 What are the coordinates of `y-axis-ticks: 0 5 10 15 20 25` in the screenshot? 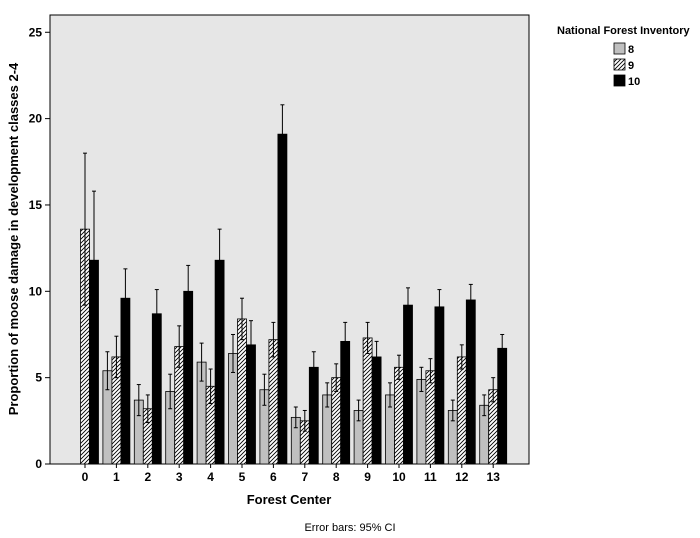 It's located at (39, 248).